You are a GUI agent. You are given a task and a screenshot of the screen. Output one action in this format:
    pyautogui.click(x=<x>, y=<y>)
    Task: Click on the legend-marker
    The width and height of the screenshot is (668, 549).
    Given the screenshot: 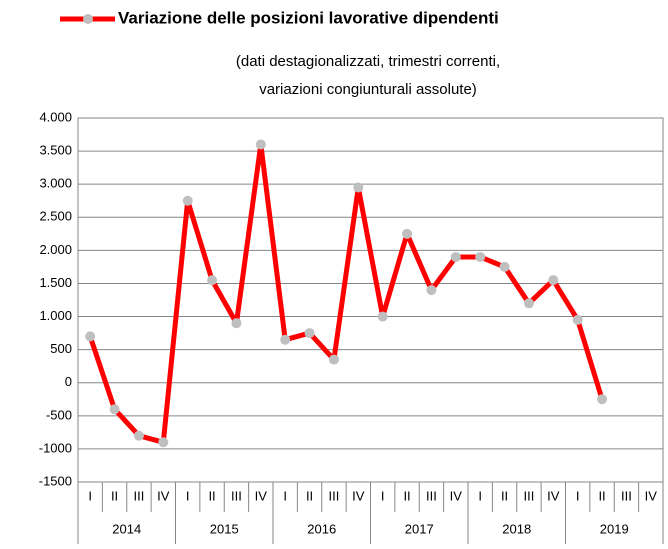 What is the action you would take?
    pyautogui.click(x=88, y=19)
    